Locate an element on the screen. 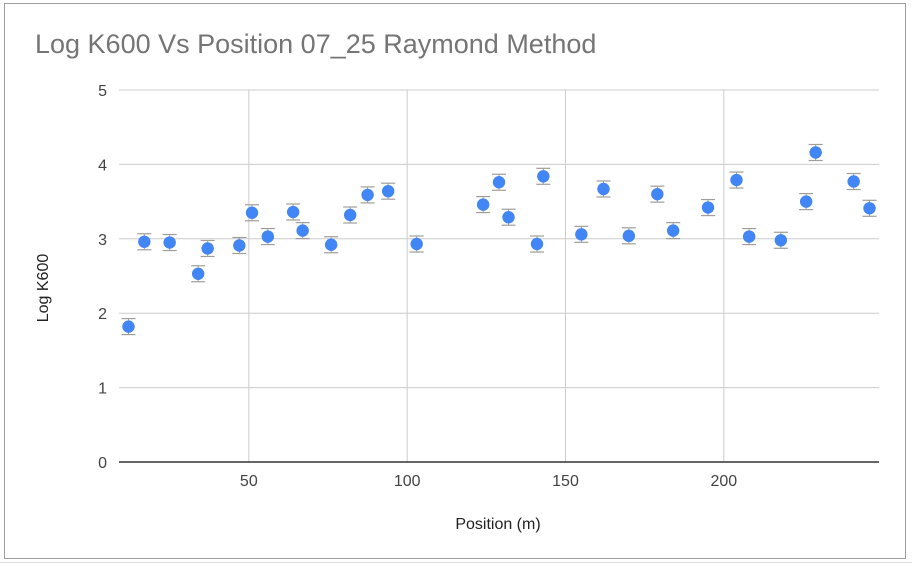  y-axis-label: Log K600 is located at coordinates (43, 288).